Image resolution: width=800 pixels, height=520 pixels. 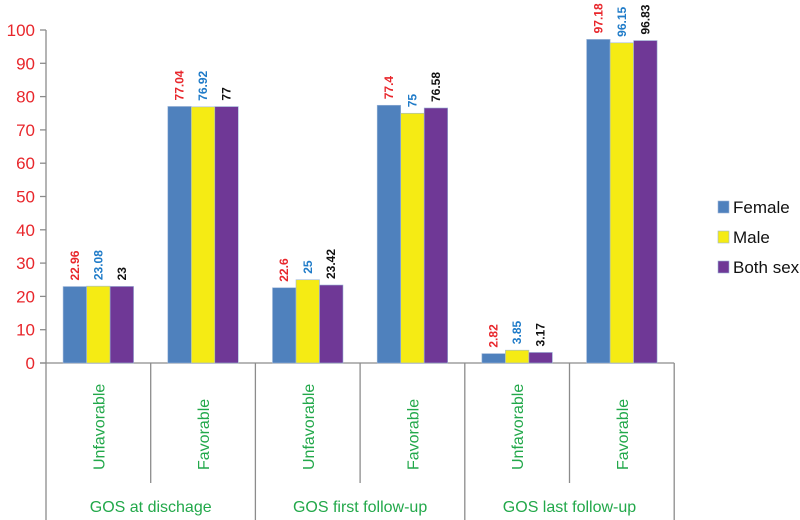 I want to click on data-label: 77.4, so click(x=389, y=88).